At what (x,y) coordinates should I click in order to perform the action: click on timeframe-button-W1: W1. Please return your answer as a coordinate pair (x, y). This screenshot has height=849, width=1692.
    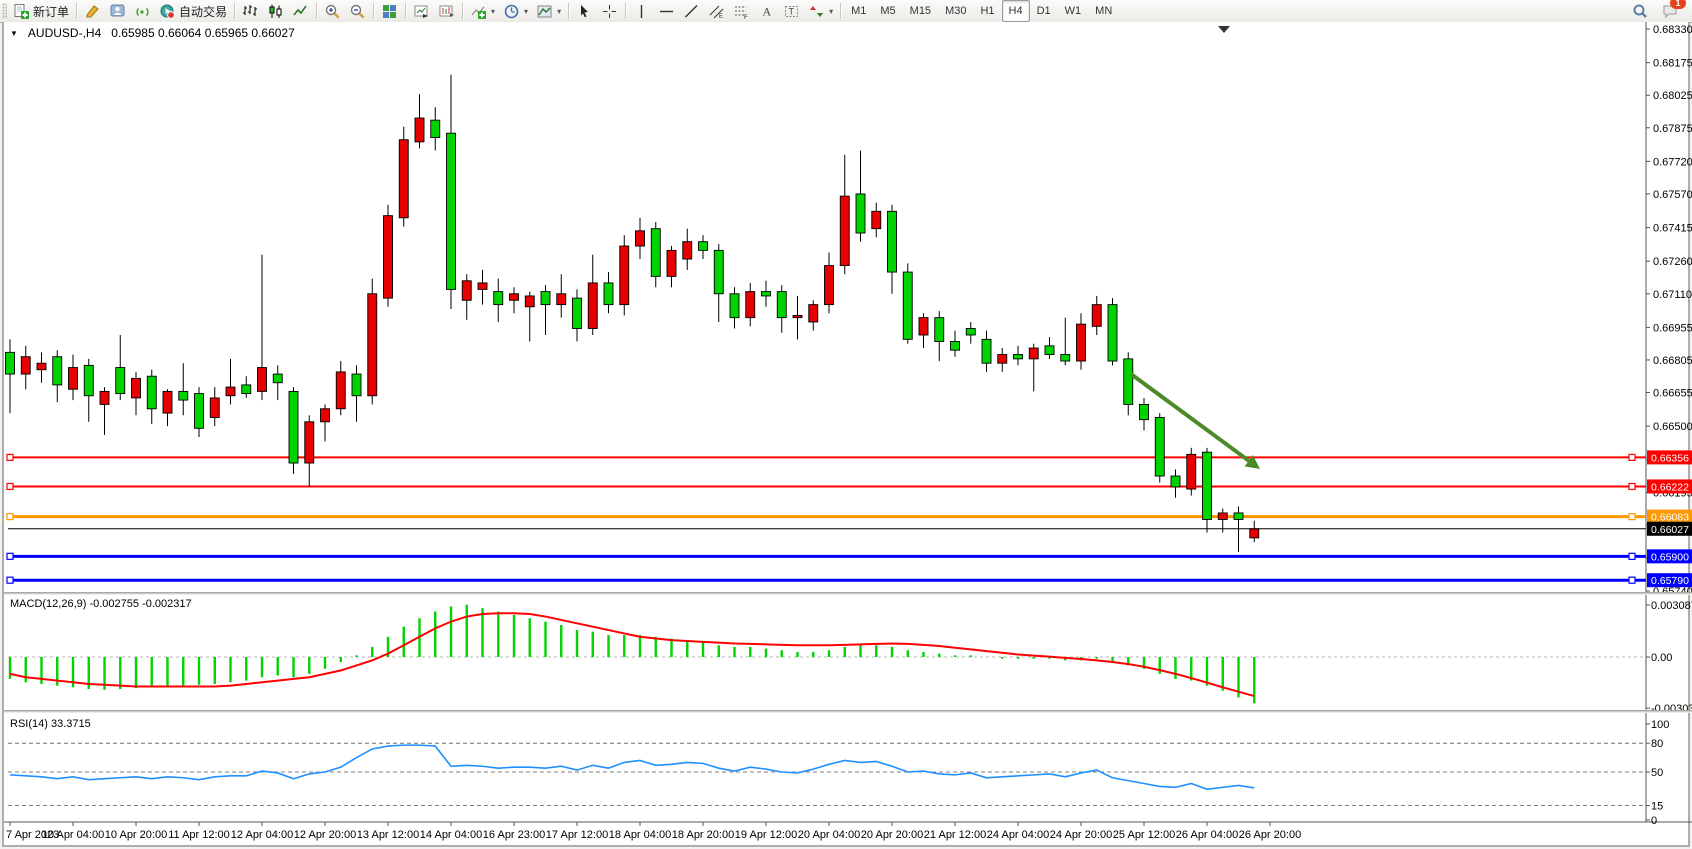
    Looking at the image, I should click on (1073, 11).